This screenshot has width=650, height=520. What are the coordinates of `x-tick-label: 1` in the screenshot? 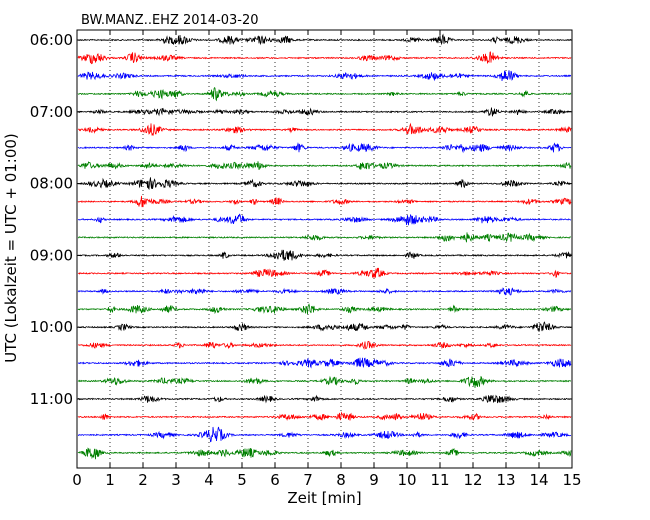 It's located at (110, 480).